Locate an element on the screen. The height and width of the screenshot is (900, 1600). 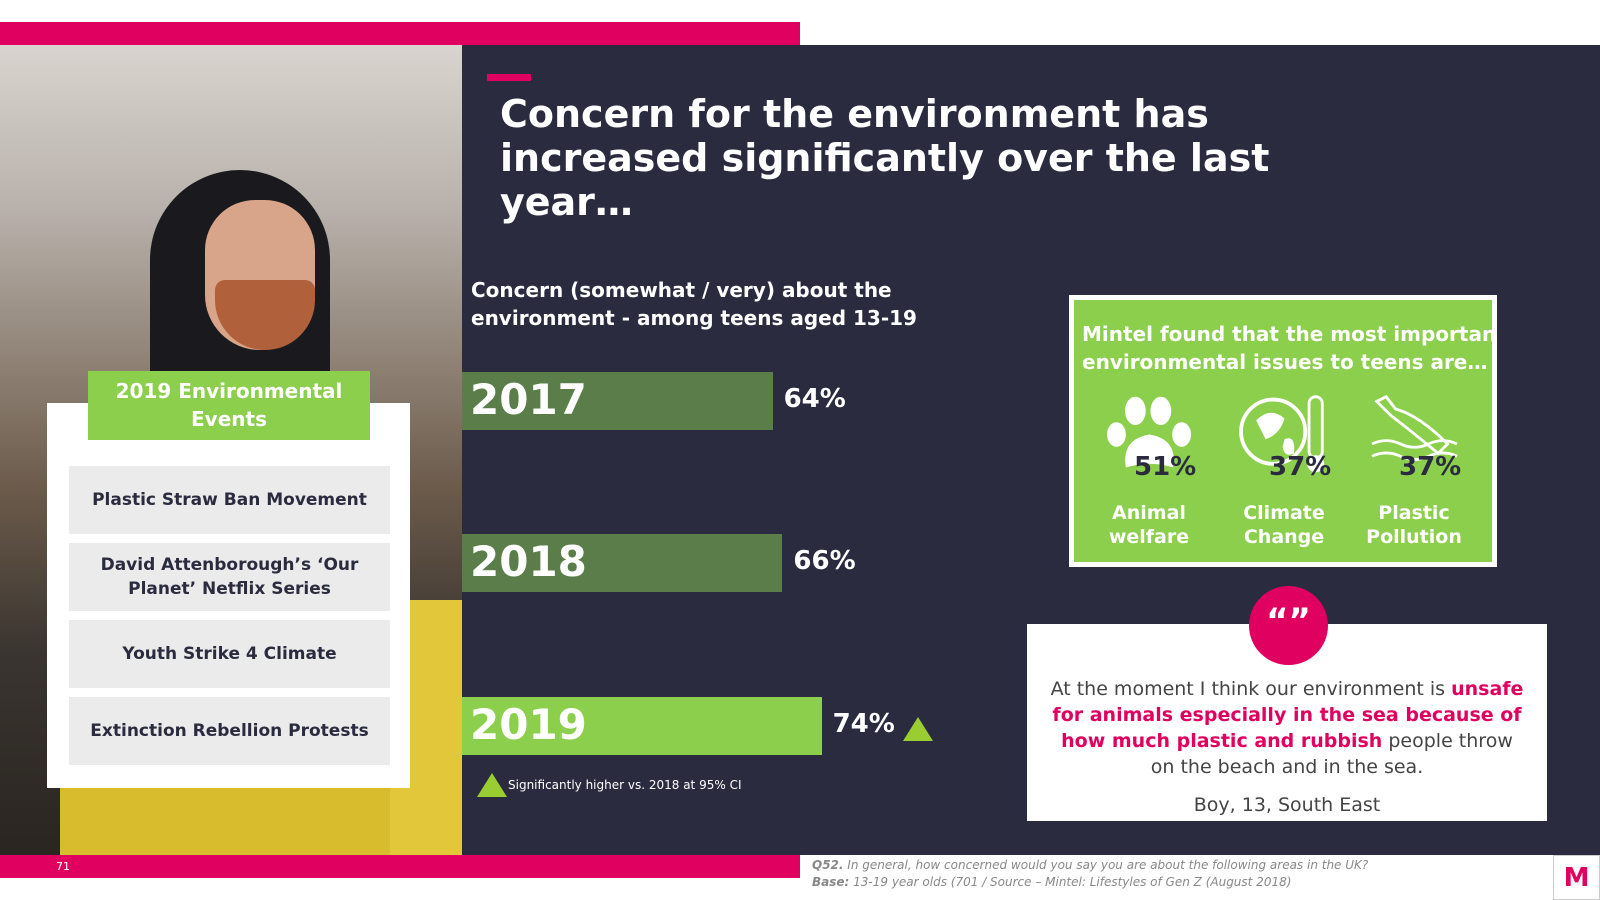
event-item: Youth Strike 4 Climate is located at coordinates (229, 654).